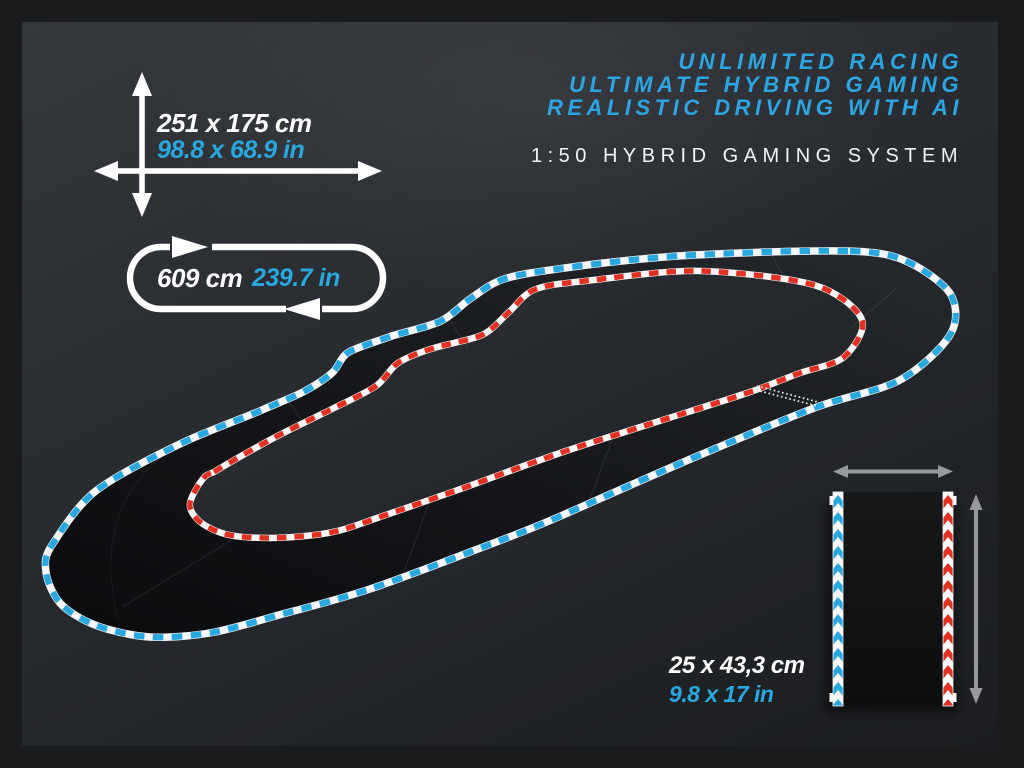  Describe the element at coordinates (976, 599) in the screenshot. I see `piece-length-arrow-icon` at that location.